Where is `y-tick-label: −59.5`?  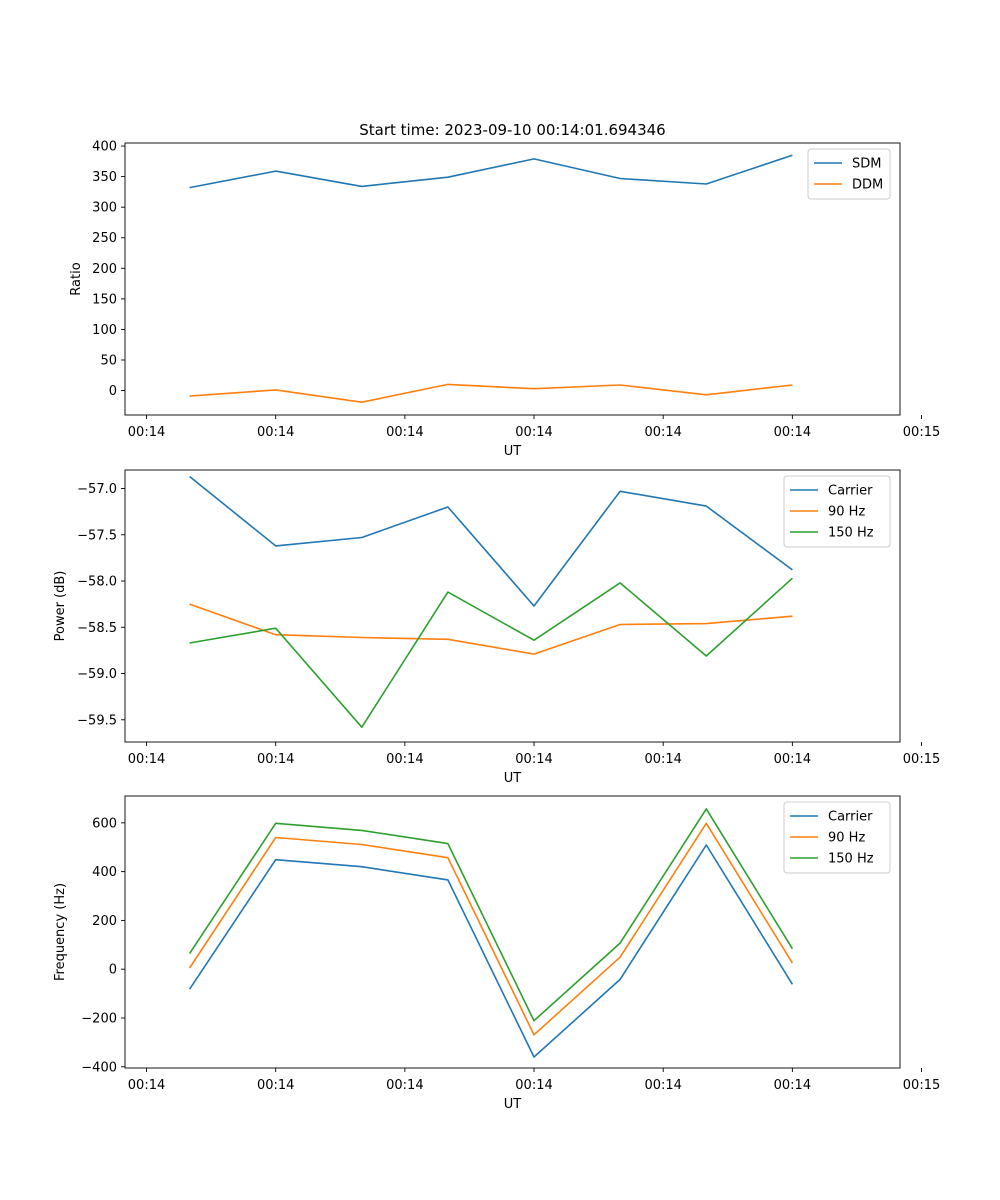
y-tick-label: −59.5 is located at coordinates (97, 720).